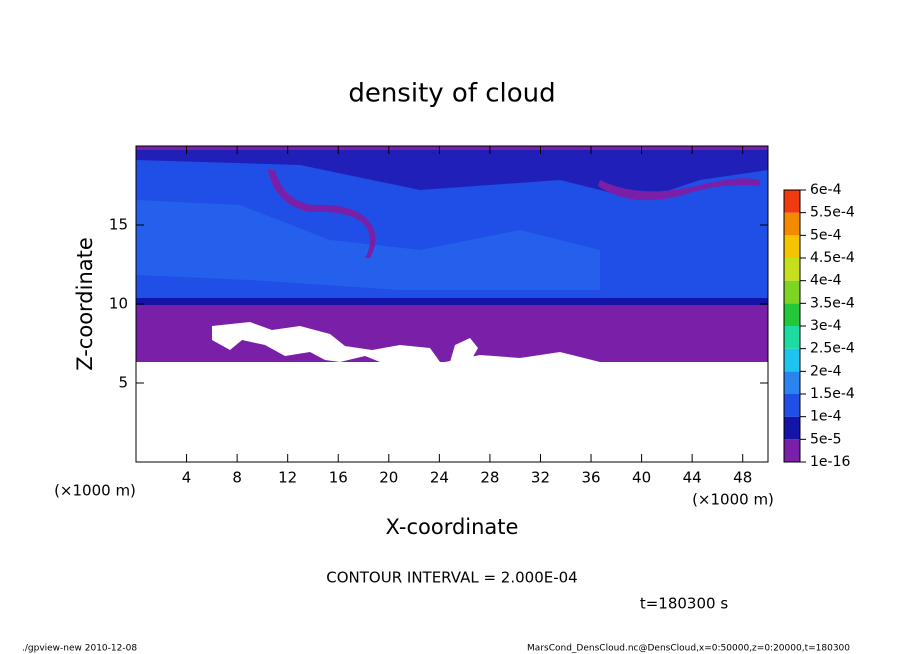 Image resolution: width=904 pixels, height=654 pixels. Describe the element at coordinates (123, 383) in the screenshot. I see `y-tick-label: 5` at that location.